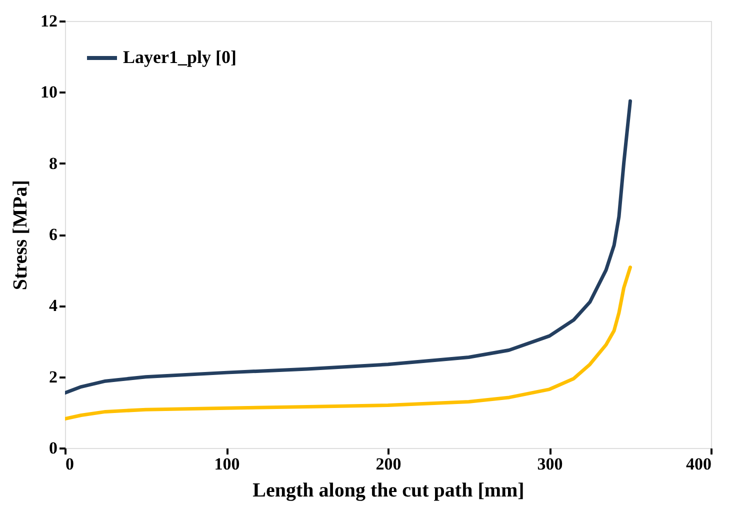 This screenshot has width=756, height=529. I want to click on y-tick-label: 6, so click(53, 234).